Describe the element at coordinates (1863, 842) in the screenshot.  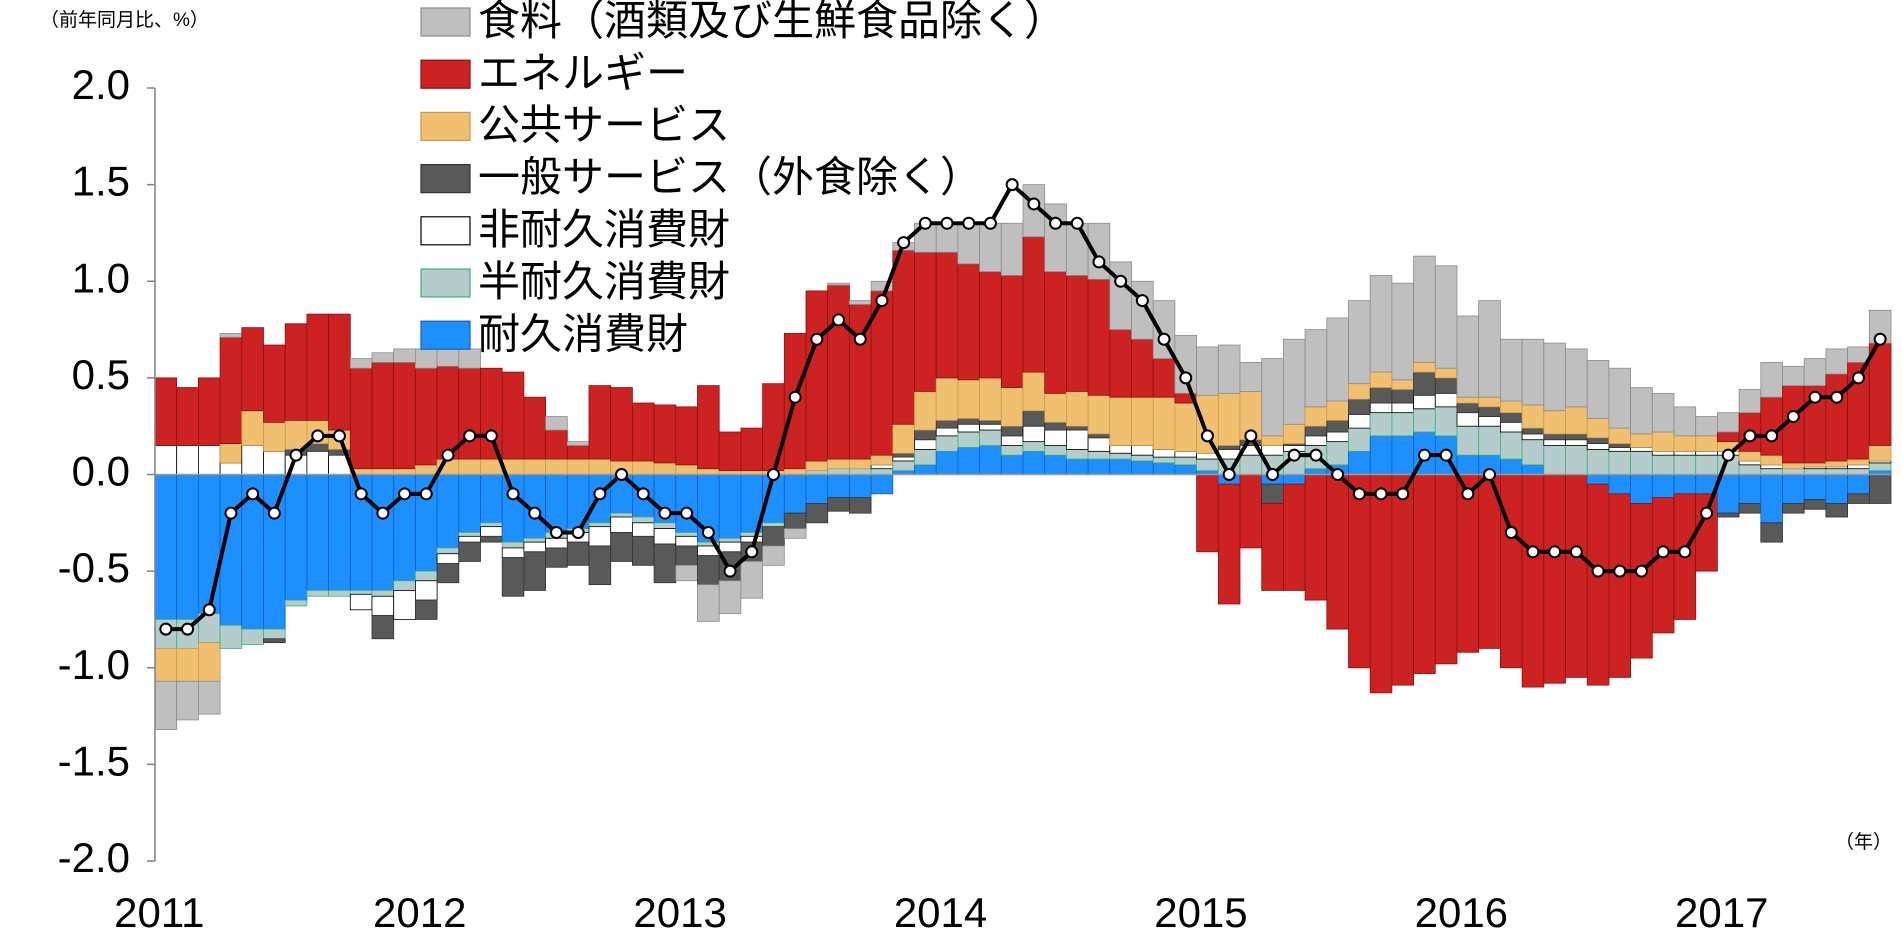
I see `x-axis-label: （年）` at that location.